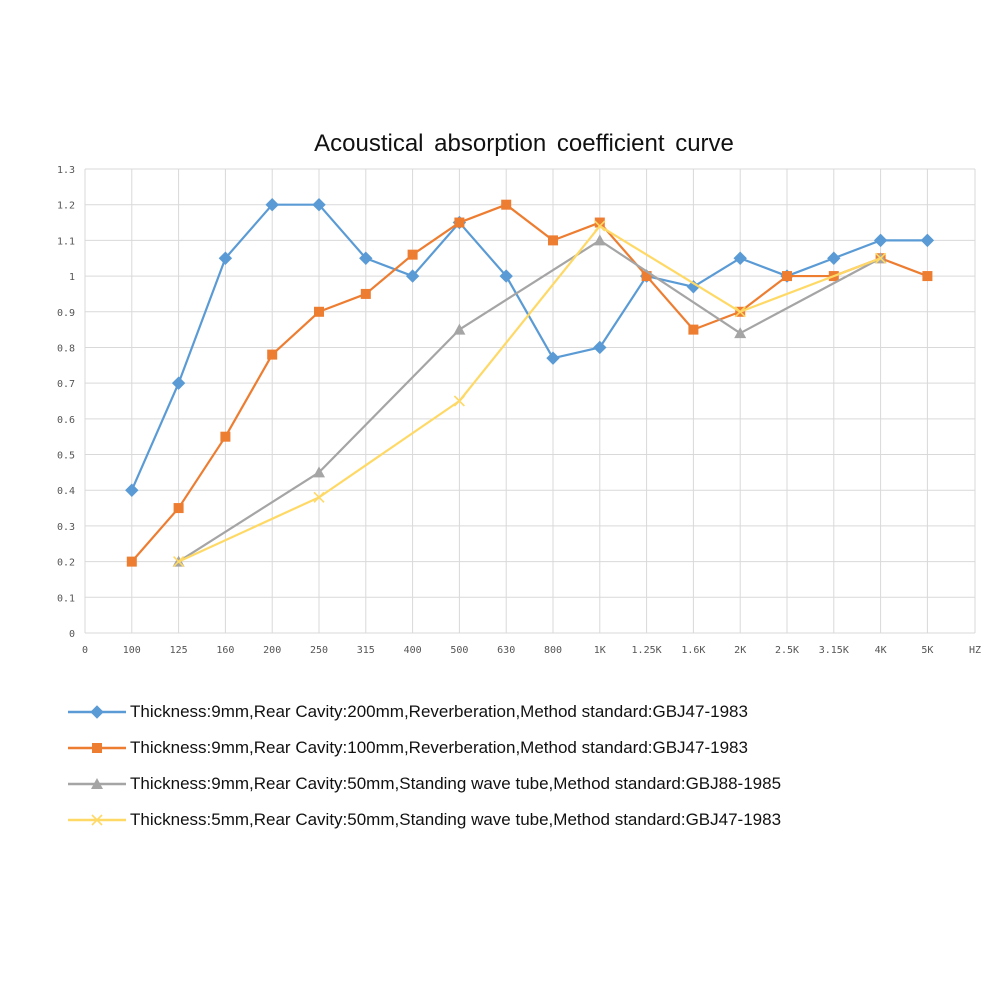 The width and height of the screenshot is (1000, 1000). I want to click on chart-title: Acoustical absorption coefficient curve, so click(524, 143).